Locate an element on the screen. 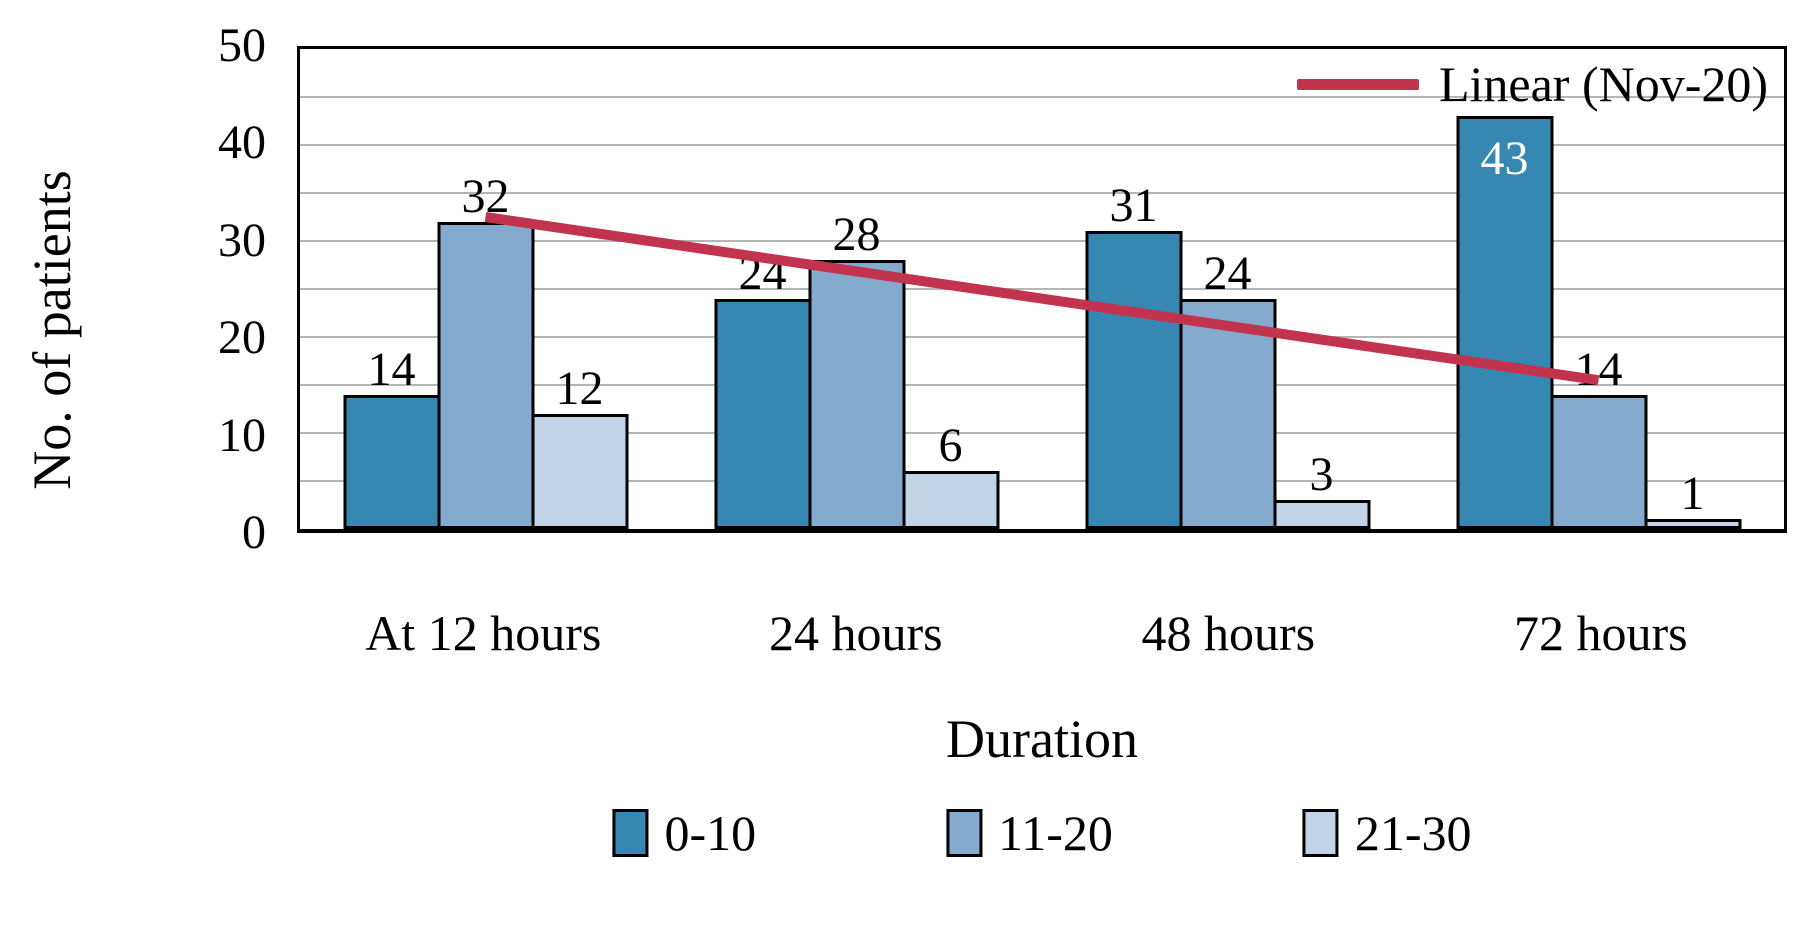 The height and width of the screenshot is (933, 1800). bar: 3 is located at coordinates (1321, 490).